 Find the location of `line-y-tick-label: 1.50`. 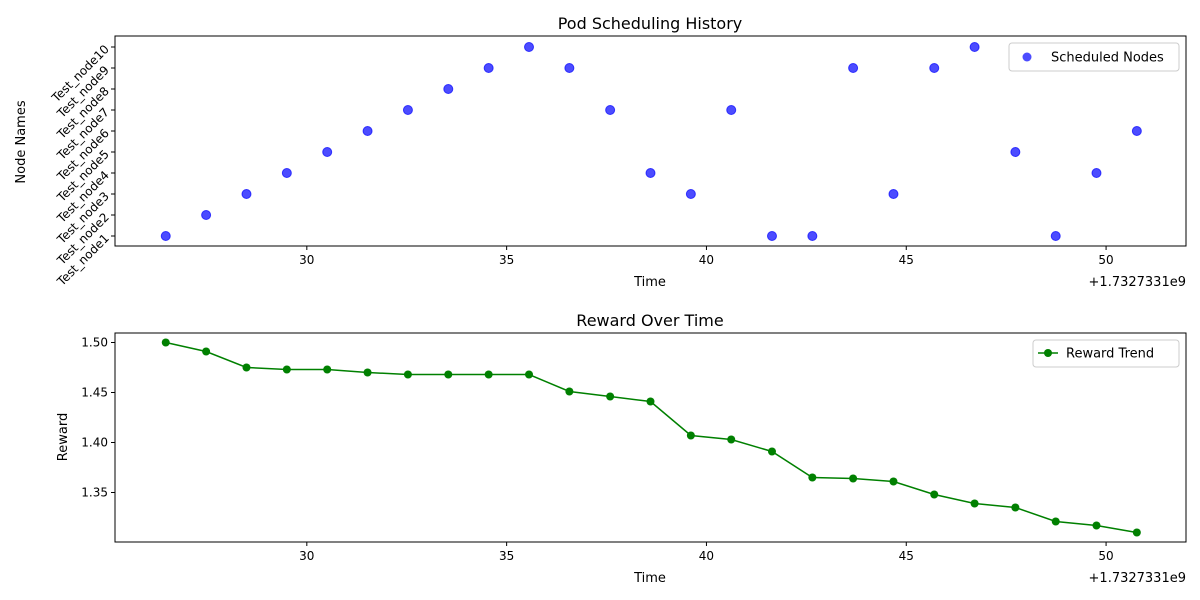

line-y-tick-label: 1.50 is located at coordinates (94, 343).